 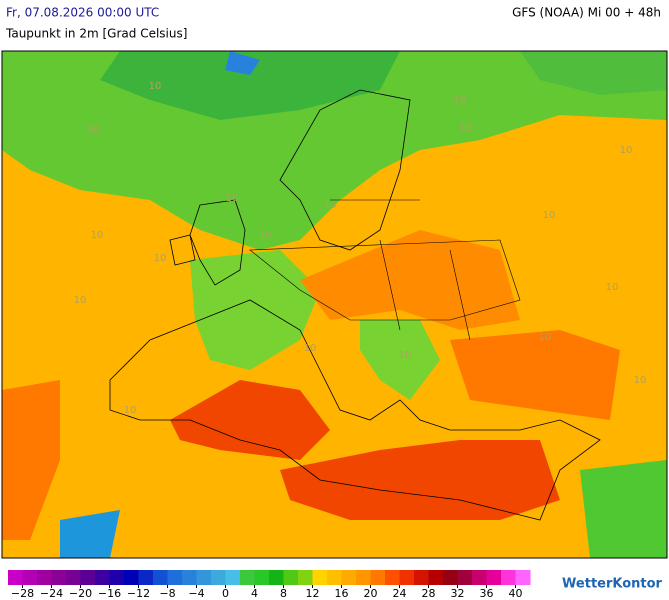 I want to click on colorbar-tick-label: 36, so click(x=487, y=593).